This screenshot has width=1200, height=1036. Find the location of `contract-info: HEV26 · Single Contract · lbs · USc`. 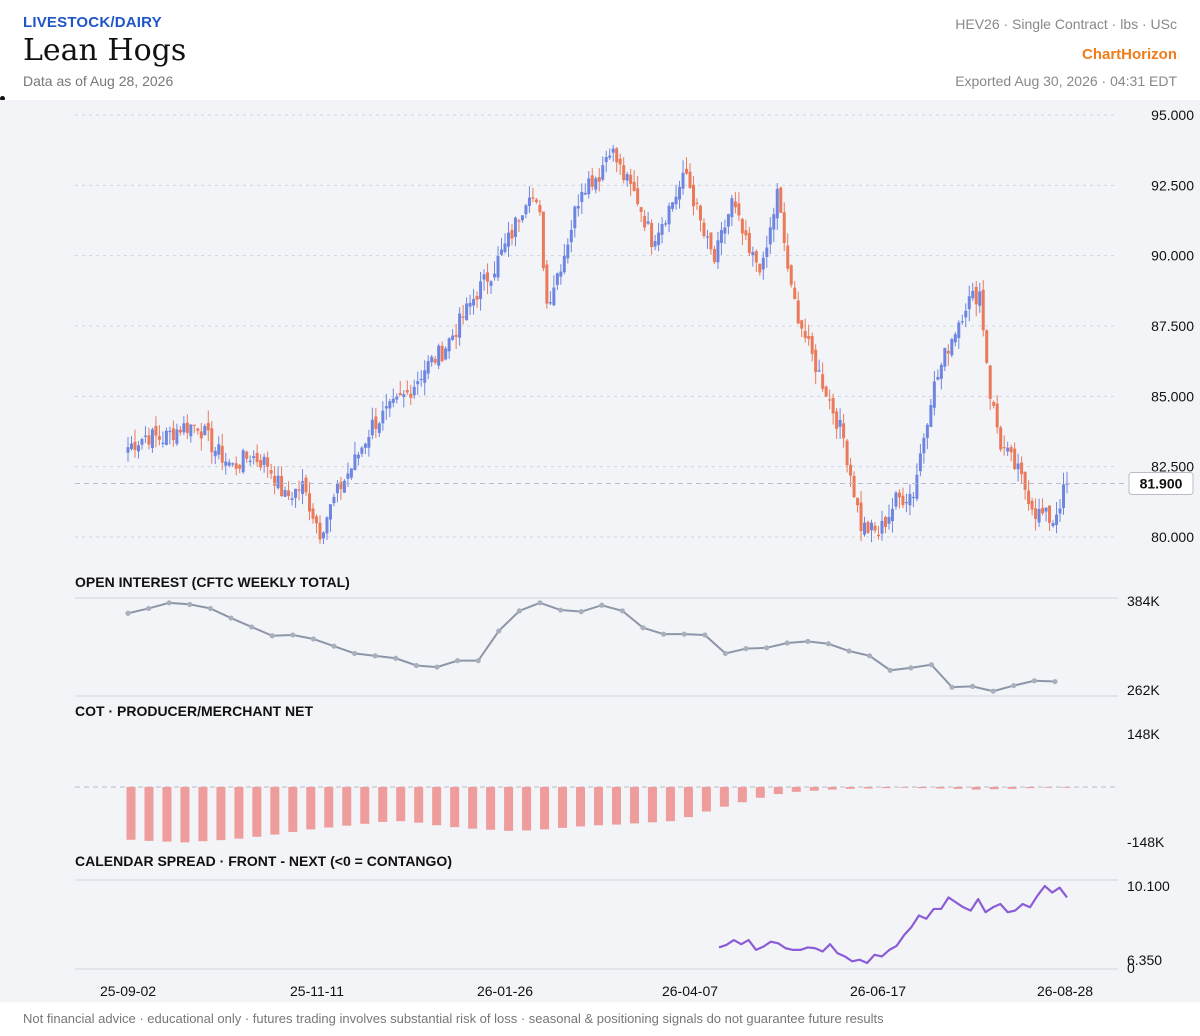

contract-info: HEV26 · Single Contract · lbs · USc is located at coordinates (1066, 24).